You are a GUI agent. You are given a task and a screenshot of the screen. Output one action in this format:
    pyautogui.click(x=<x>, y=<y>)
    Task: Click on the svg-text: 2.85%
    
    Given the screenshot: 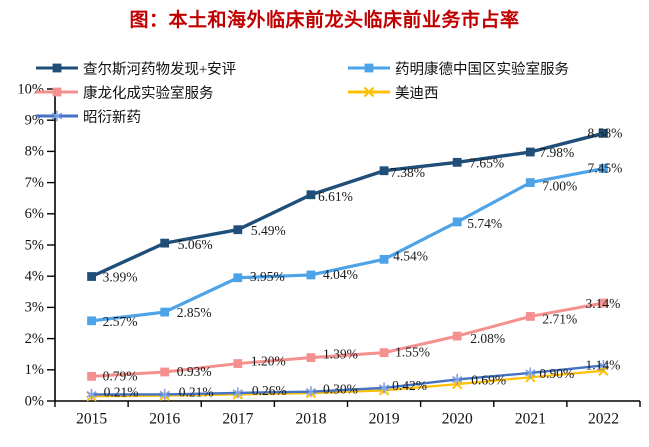 What is the action you would take?
    pyautogui.click(x=194, y=312)
    